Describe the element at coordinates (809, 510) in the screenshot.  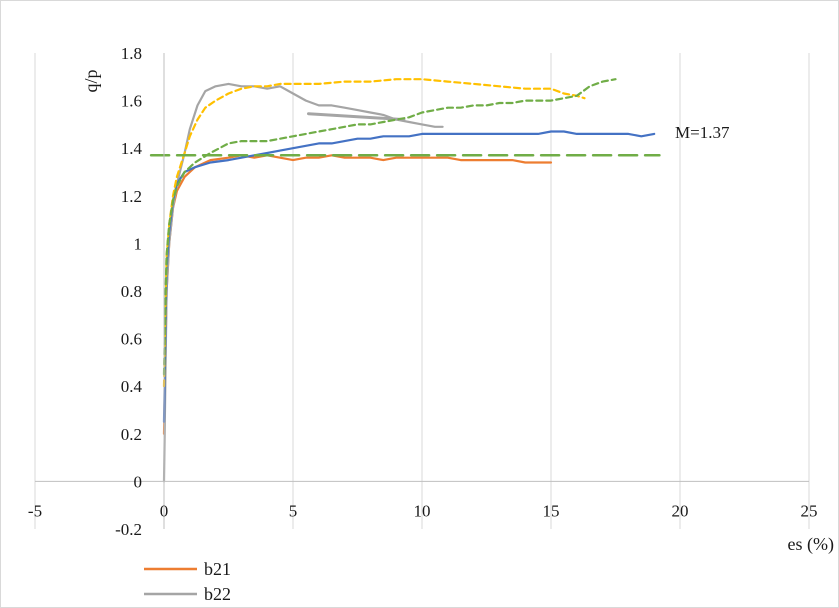
I see `x-tick-label: 25` at that location.